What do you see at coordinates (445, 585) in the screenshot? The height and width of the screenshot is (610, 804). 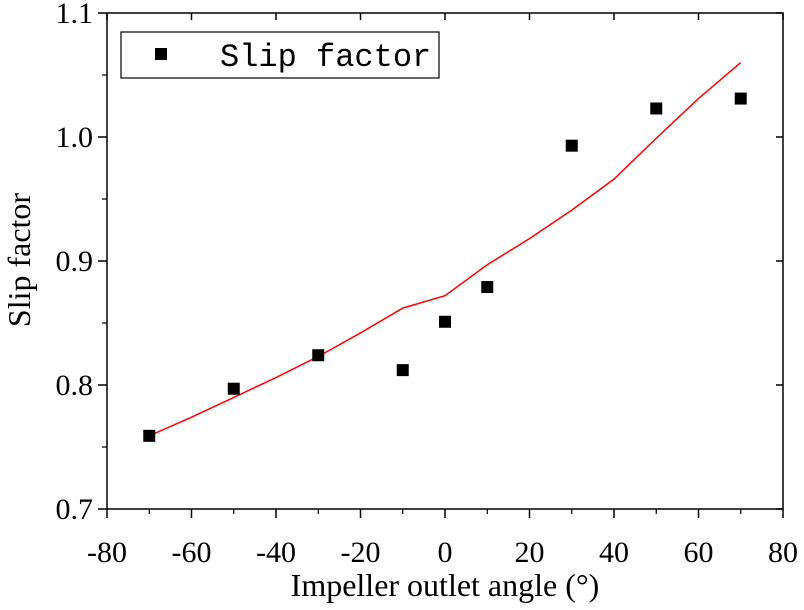 I see `x-axis-label: Impeller outlet angle (°)` at bounding box center [445, 585].